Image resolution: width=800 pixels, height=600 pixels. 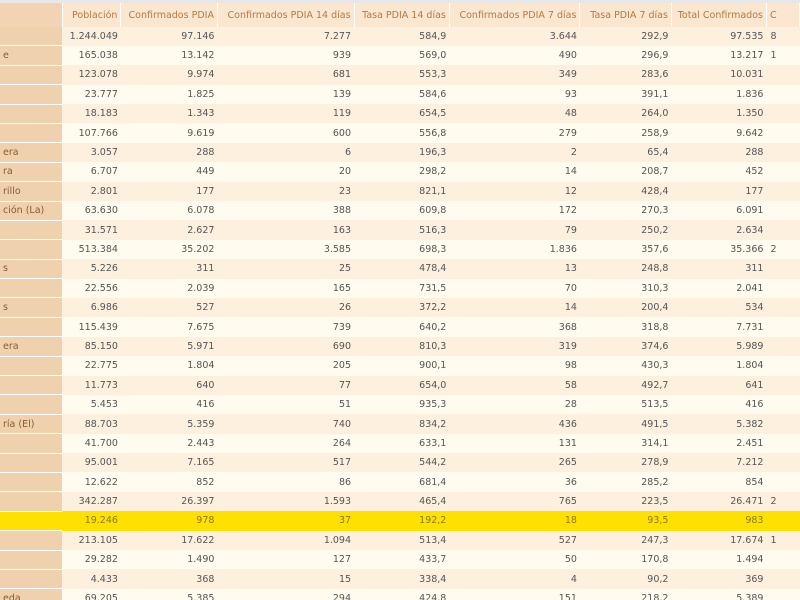 I want to click on header-name-column, so click(x=31, y=15).